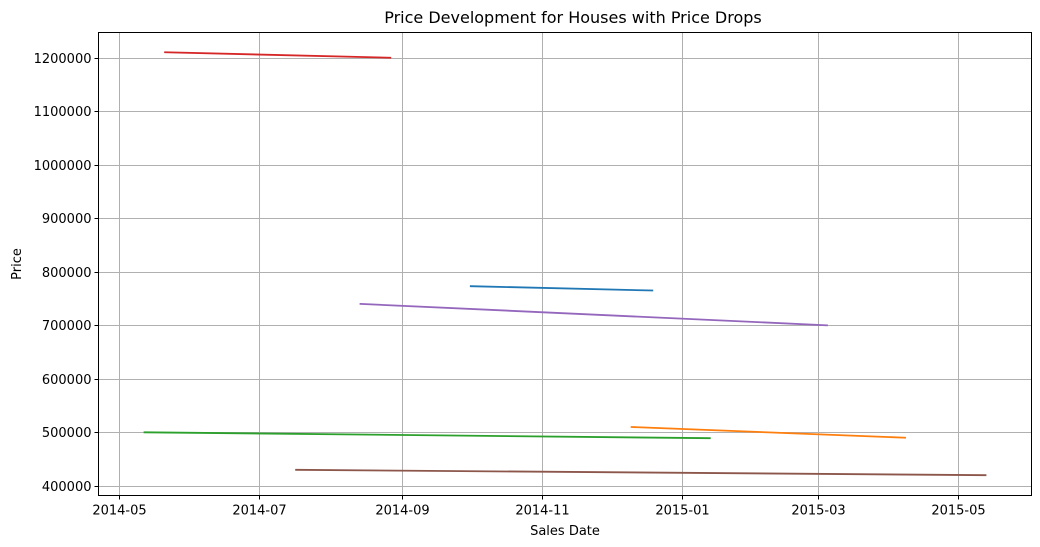 Image resolution: width=1040 pixels, height=547 pixels. I want to click on y-axis-label: Price, so click(17, 264).